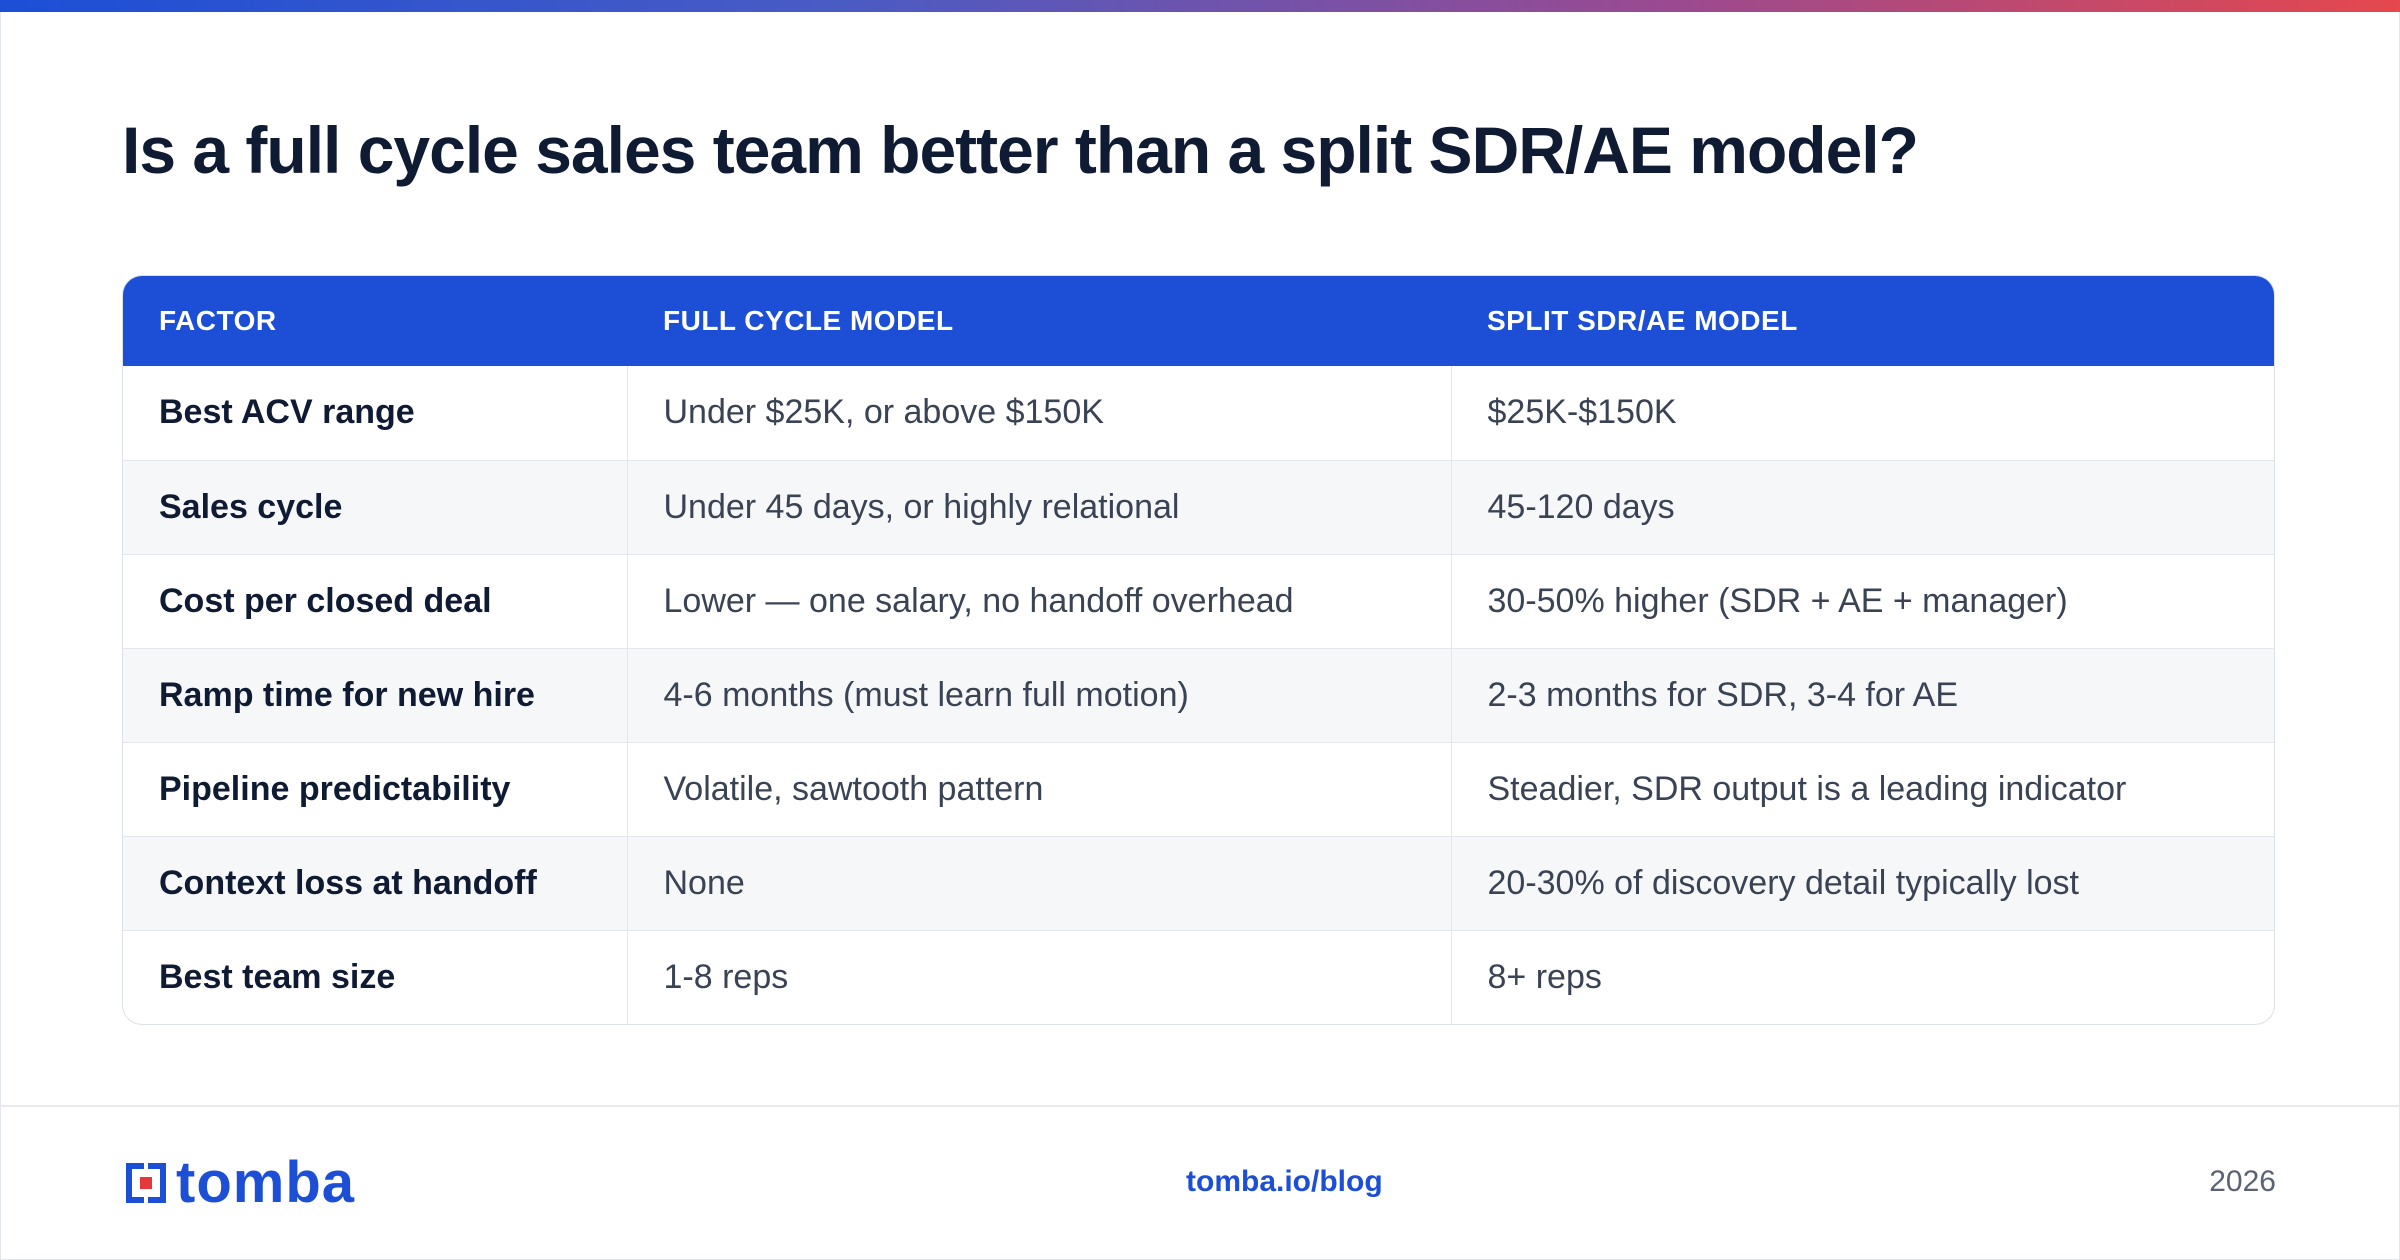 The width and height of the screenshot is (2400, 1260). What do you see at coordinates (1862, 506) in the screenshot?
I see `split-model-cell: 45-120 days` at bounding box center [1862, 506].